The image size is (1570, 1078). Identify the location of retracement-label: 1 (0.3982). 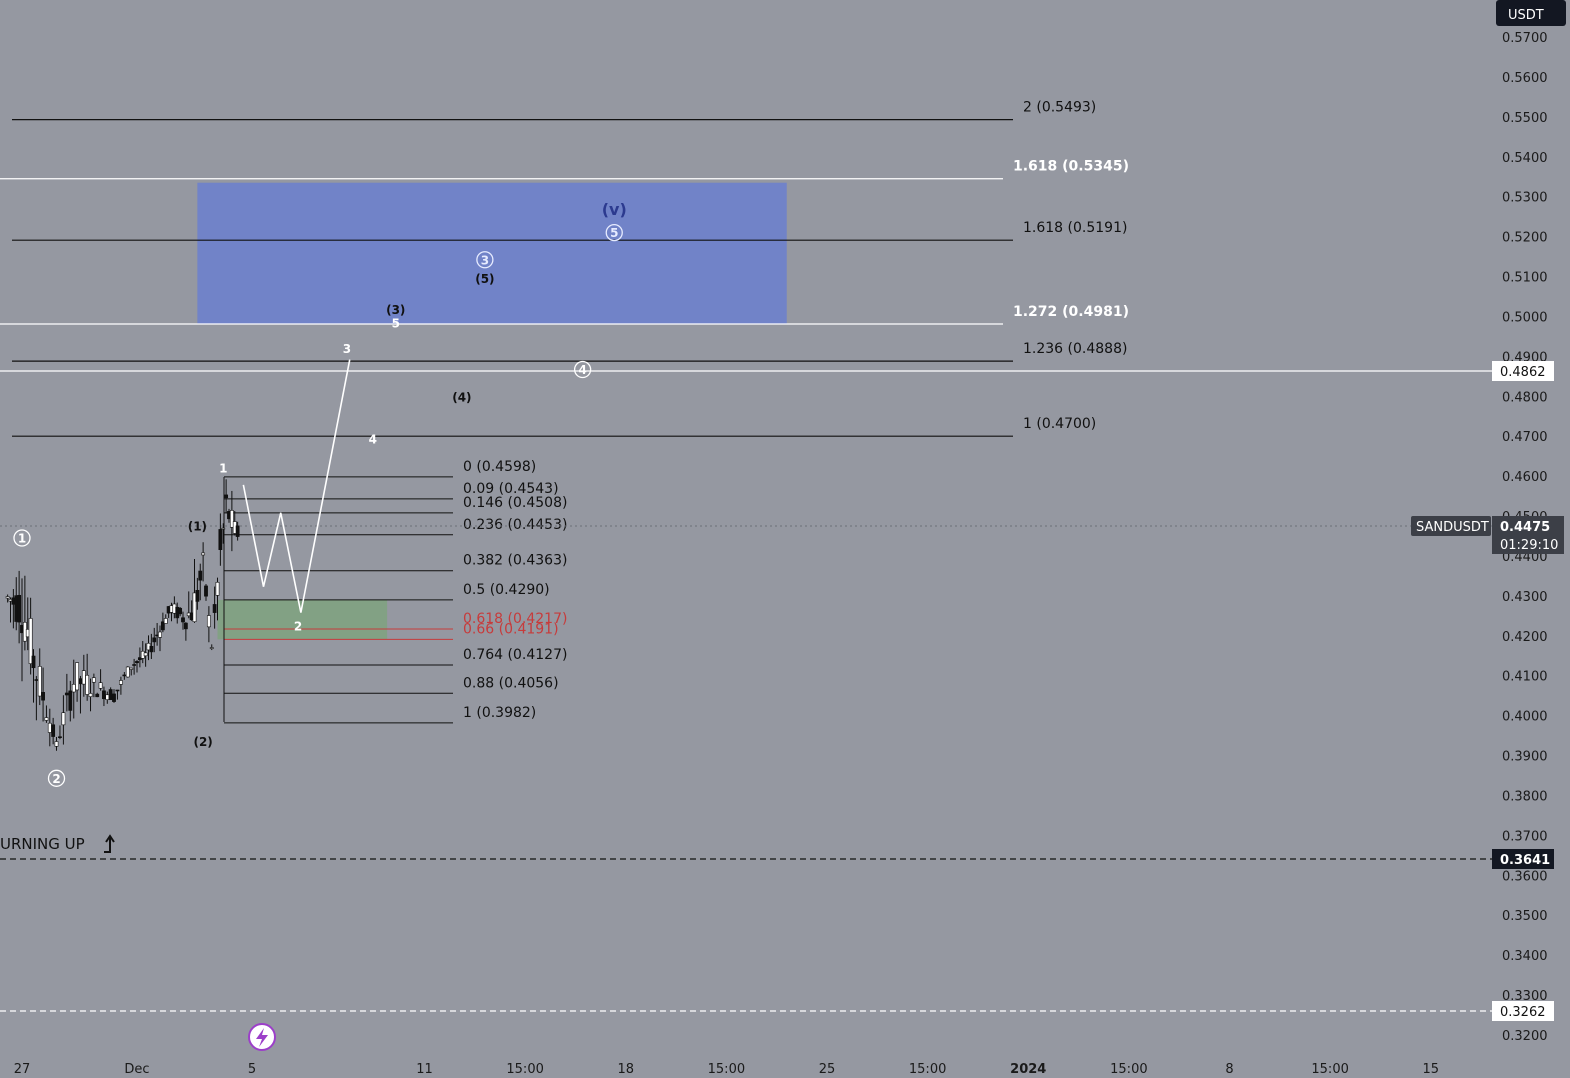
(499, 713).